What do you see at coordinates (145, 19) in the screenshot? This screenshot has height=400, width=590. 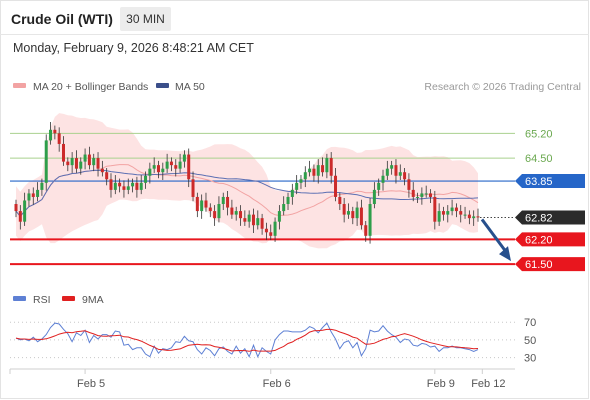 I see `timeframe-button: 30 MIN` at bounding box center [145, 19].